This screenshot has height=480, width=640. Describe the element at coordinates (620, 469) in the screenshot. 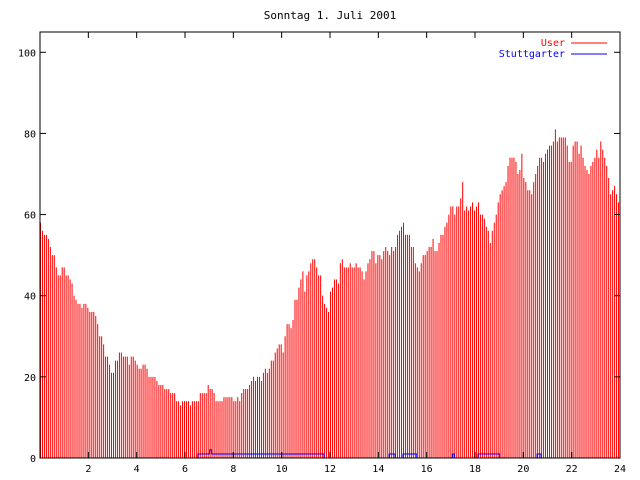

I see `x-tick-label: 24` at that location.